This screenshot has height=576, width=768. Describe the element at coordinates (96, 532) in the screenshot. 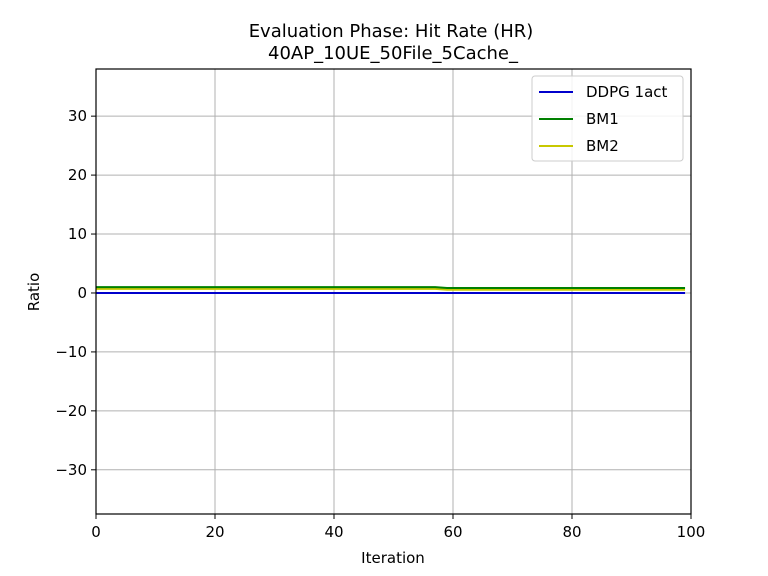

I see `x-tick-label: 0` at that location.